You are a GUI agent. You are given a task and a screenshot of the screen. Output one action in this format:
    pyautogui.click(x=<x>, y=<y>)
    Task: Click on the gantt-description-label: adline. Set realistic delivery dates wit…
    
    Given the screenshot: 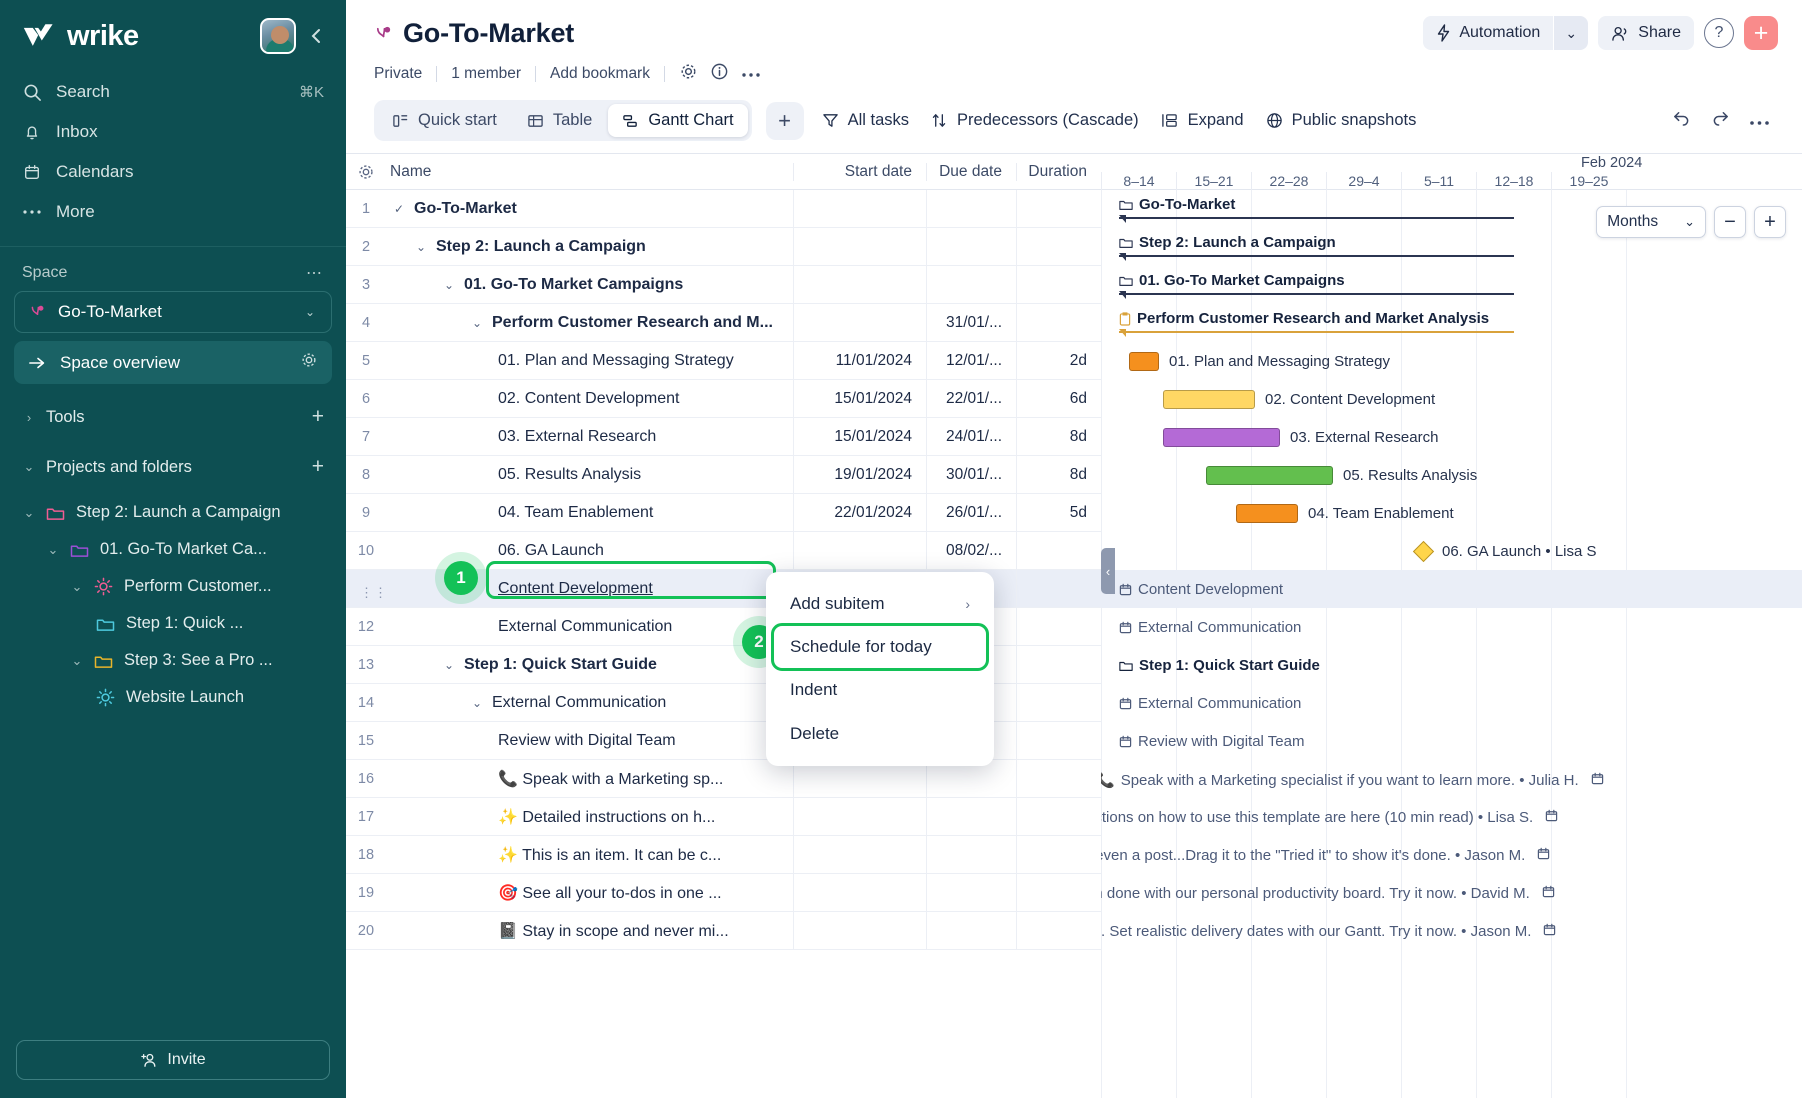 What is the action you would take?
    pyautogui.click(x=1328, y=931)
    